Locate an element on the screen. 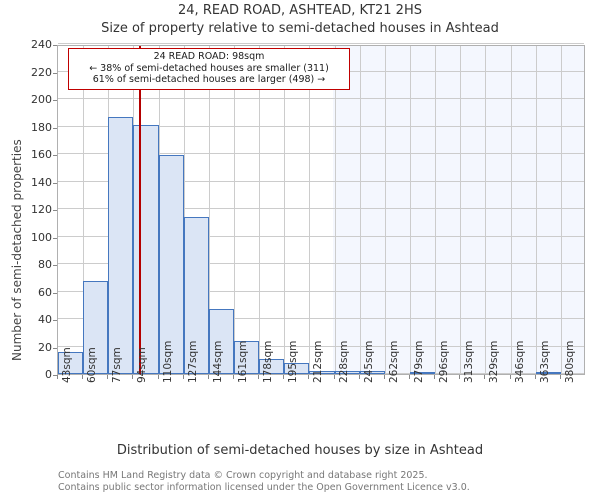 The height and width of the screenshot is (500, 600). x-axis-tick-label: 329sqm is located at coordinates (494, 361).